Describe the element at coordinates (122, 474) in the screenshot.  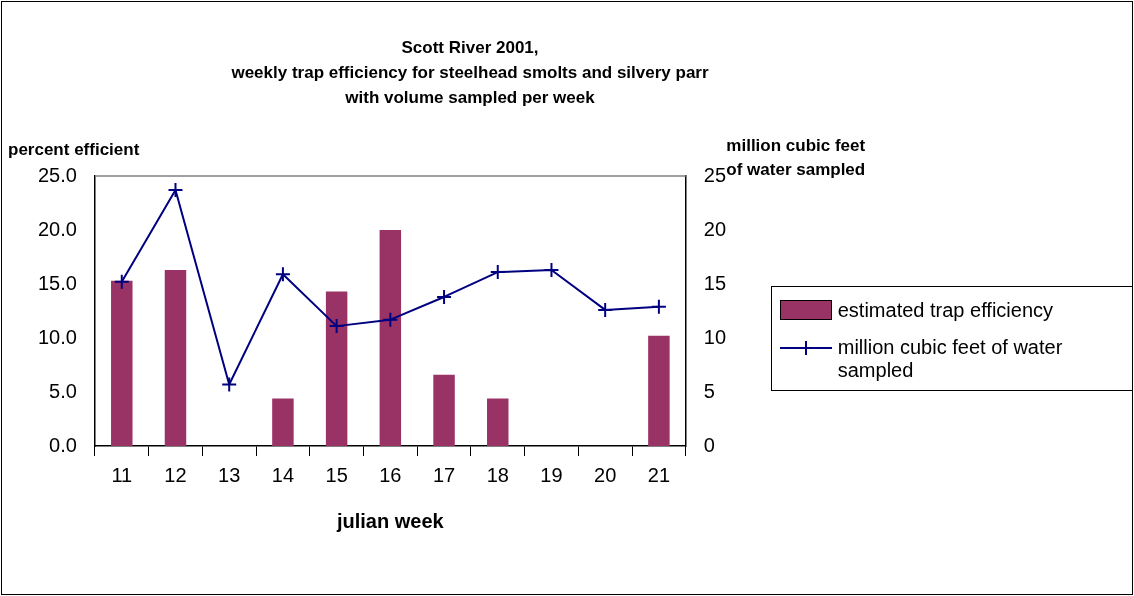
I see `x-tick-label: 11` at that location.